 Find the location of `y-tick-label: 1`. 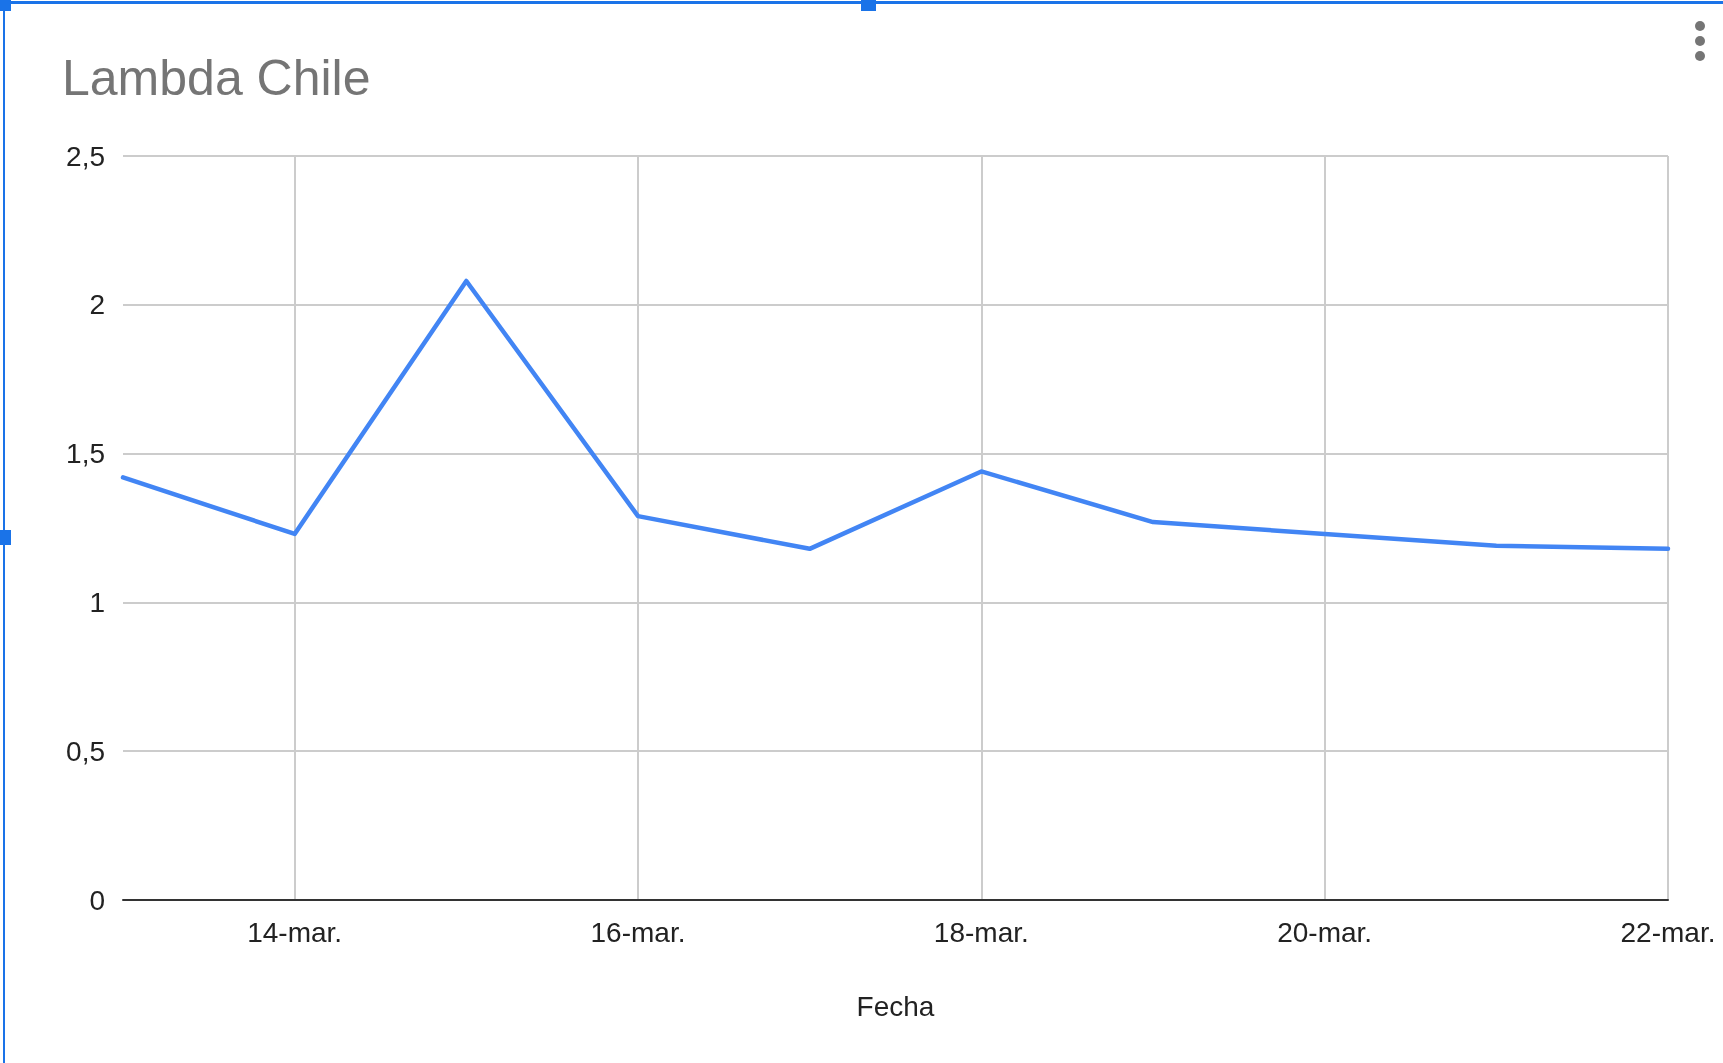

y-tick-label: 1 is located at coordinates (97, 602).